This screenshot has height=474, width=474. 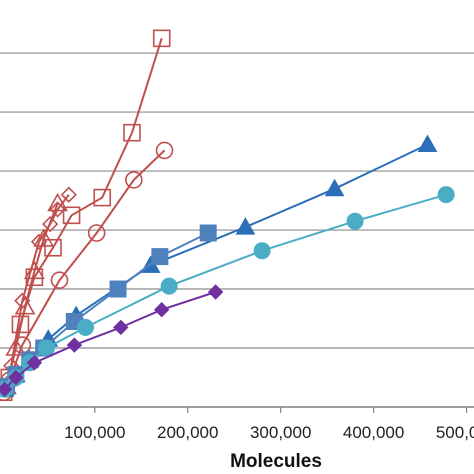 I want to click on x-tick-label: 300,000, so click(x=280, y=432).